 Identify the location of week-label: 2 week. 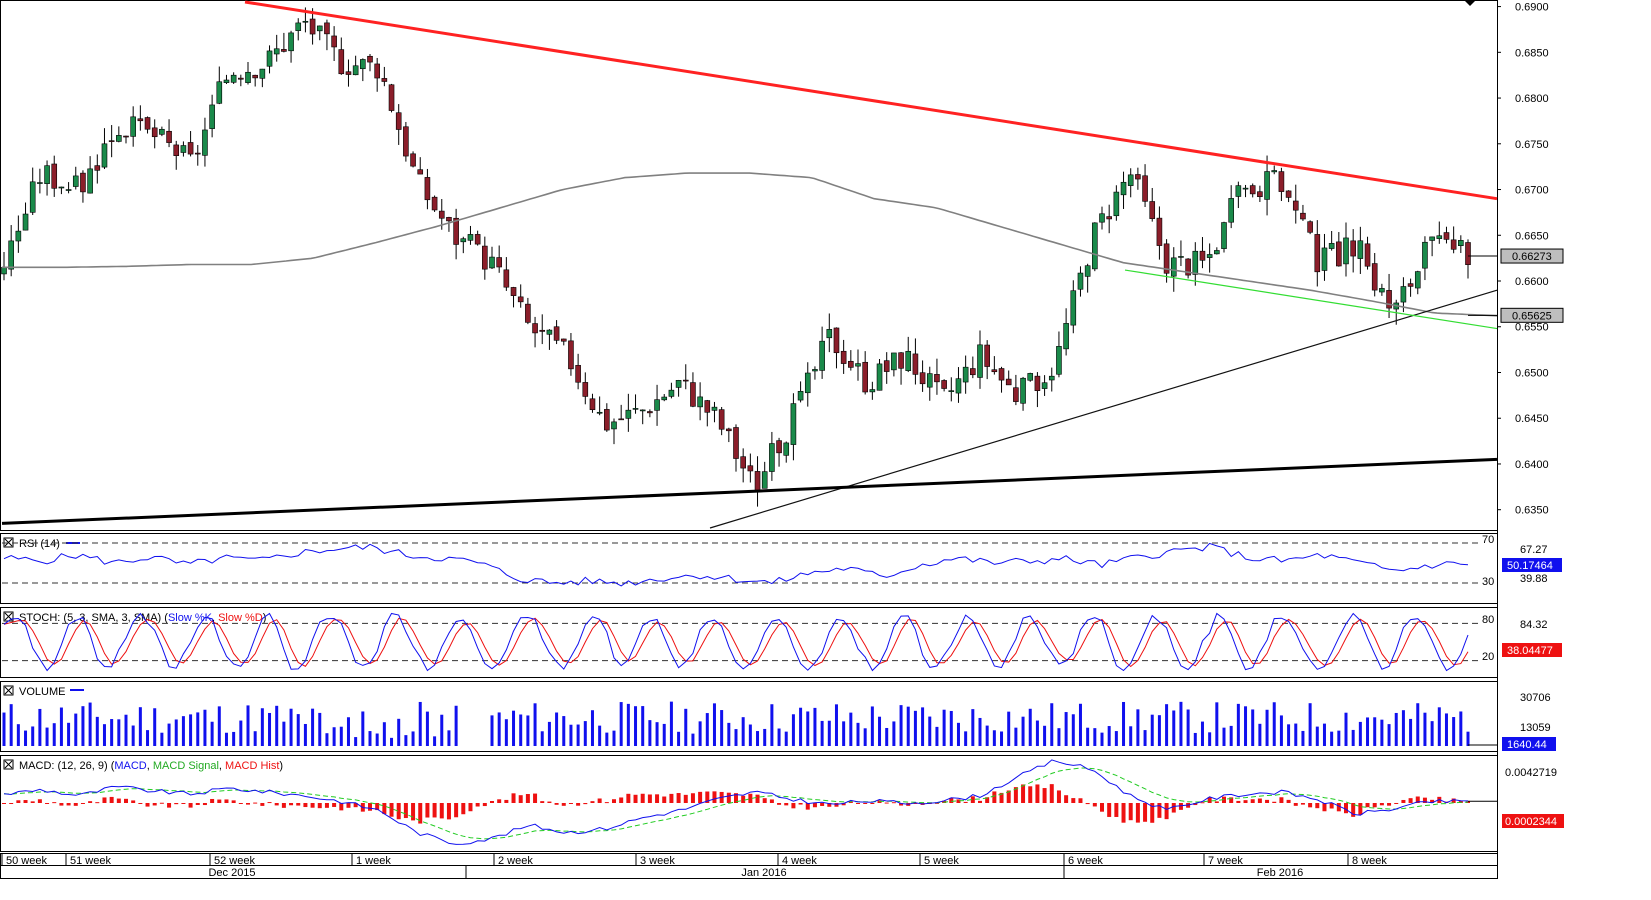
(515, 861).